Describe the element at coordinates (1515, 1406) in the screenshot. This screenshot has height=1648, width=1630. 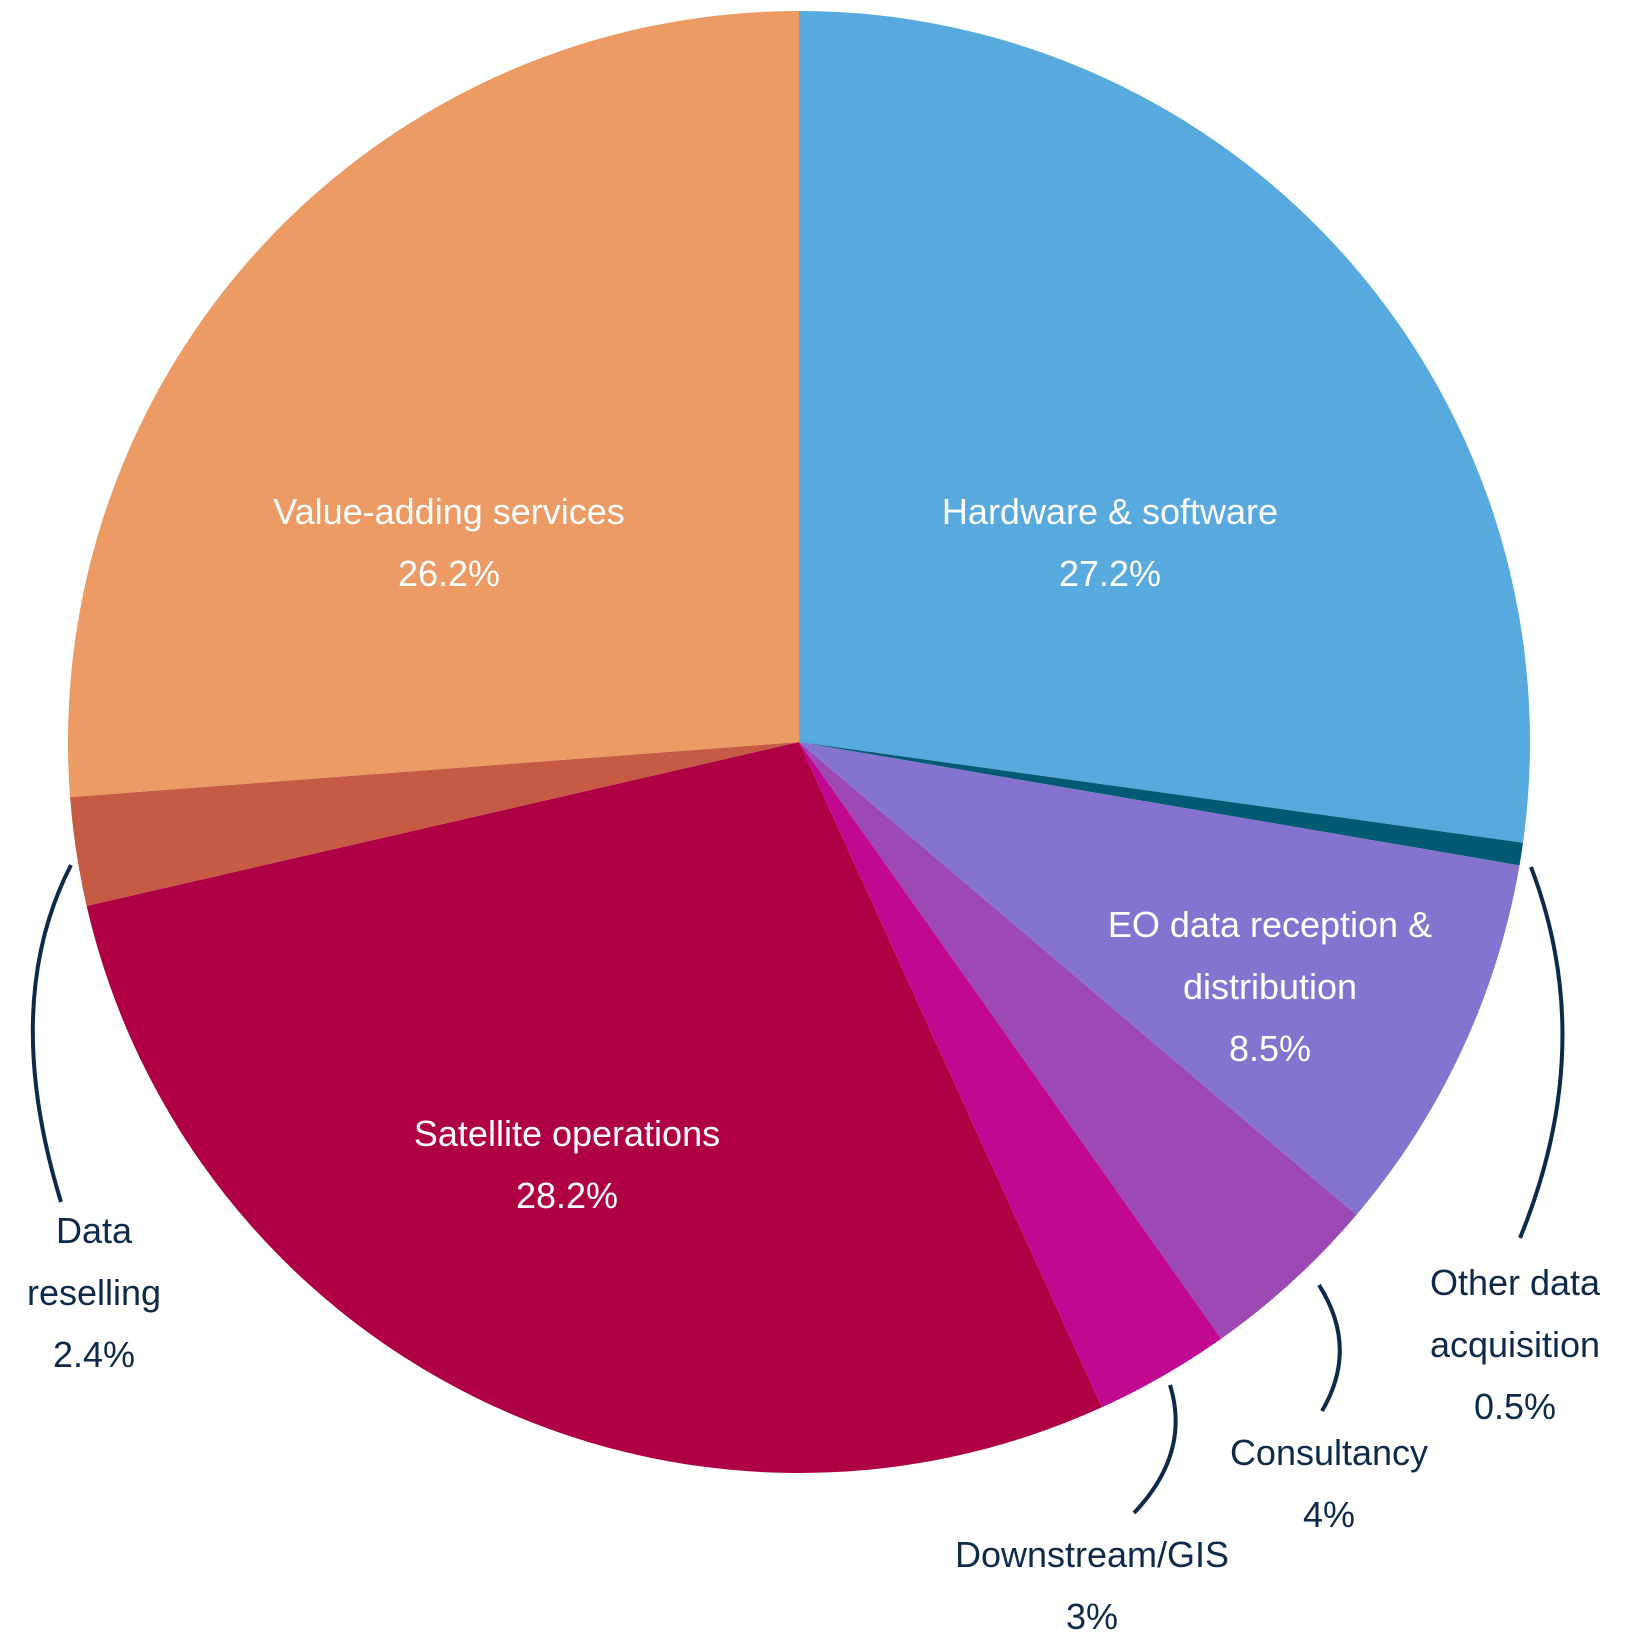
I see `value-label: 0.5%` at that location.